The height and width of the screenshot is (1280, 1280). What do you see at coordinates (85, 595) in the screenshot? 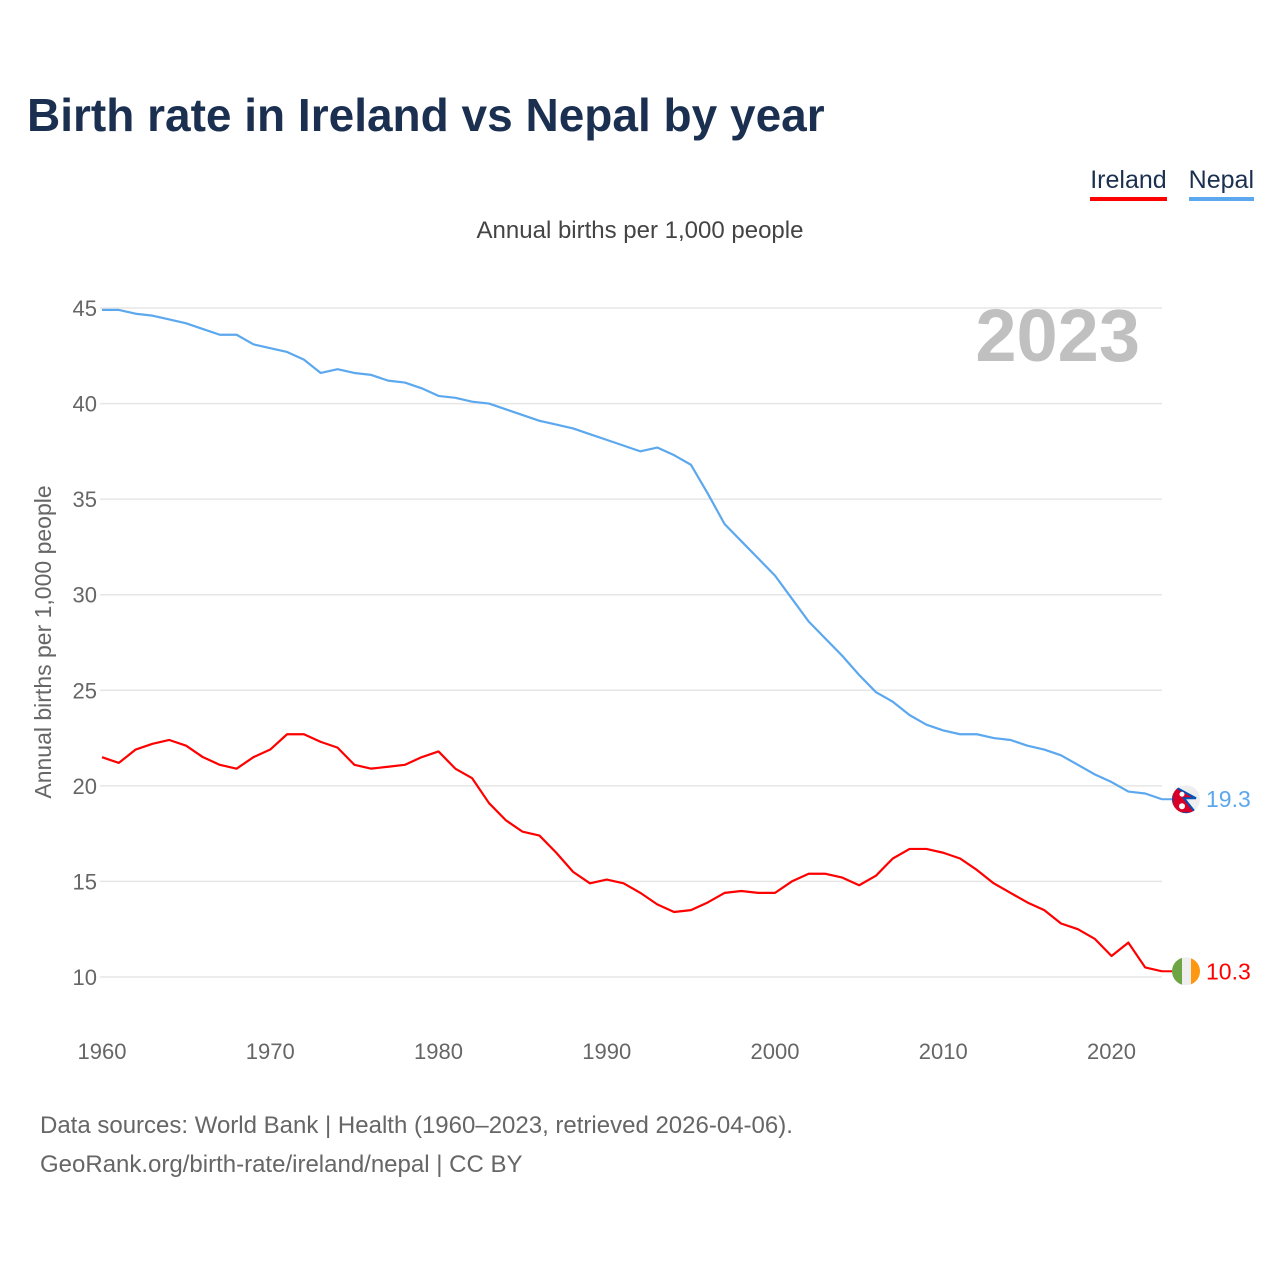
I see `y-tick-label: 30` at bounding box center [85, 595].